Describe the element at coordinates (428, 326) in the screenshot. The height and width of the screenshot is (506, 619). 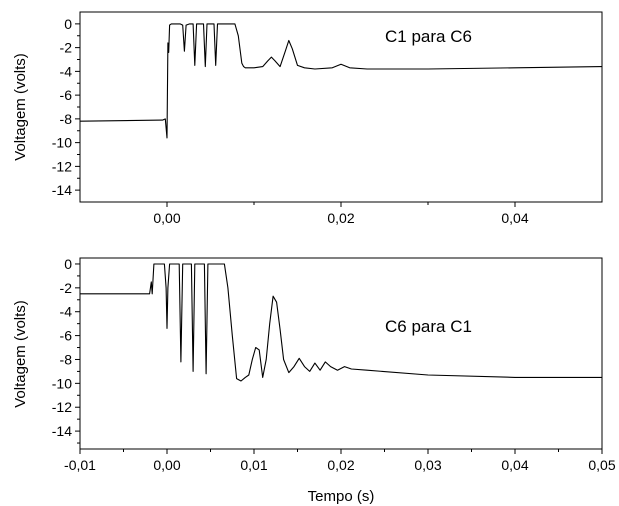
I see `trace-annotation: C6 para C1` at that location.